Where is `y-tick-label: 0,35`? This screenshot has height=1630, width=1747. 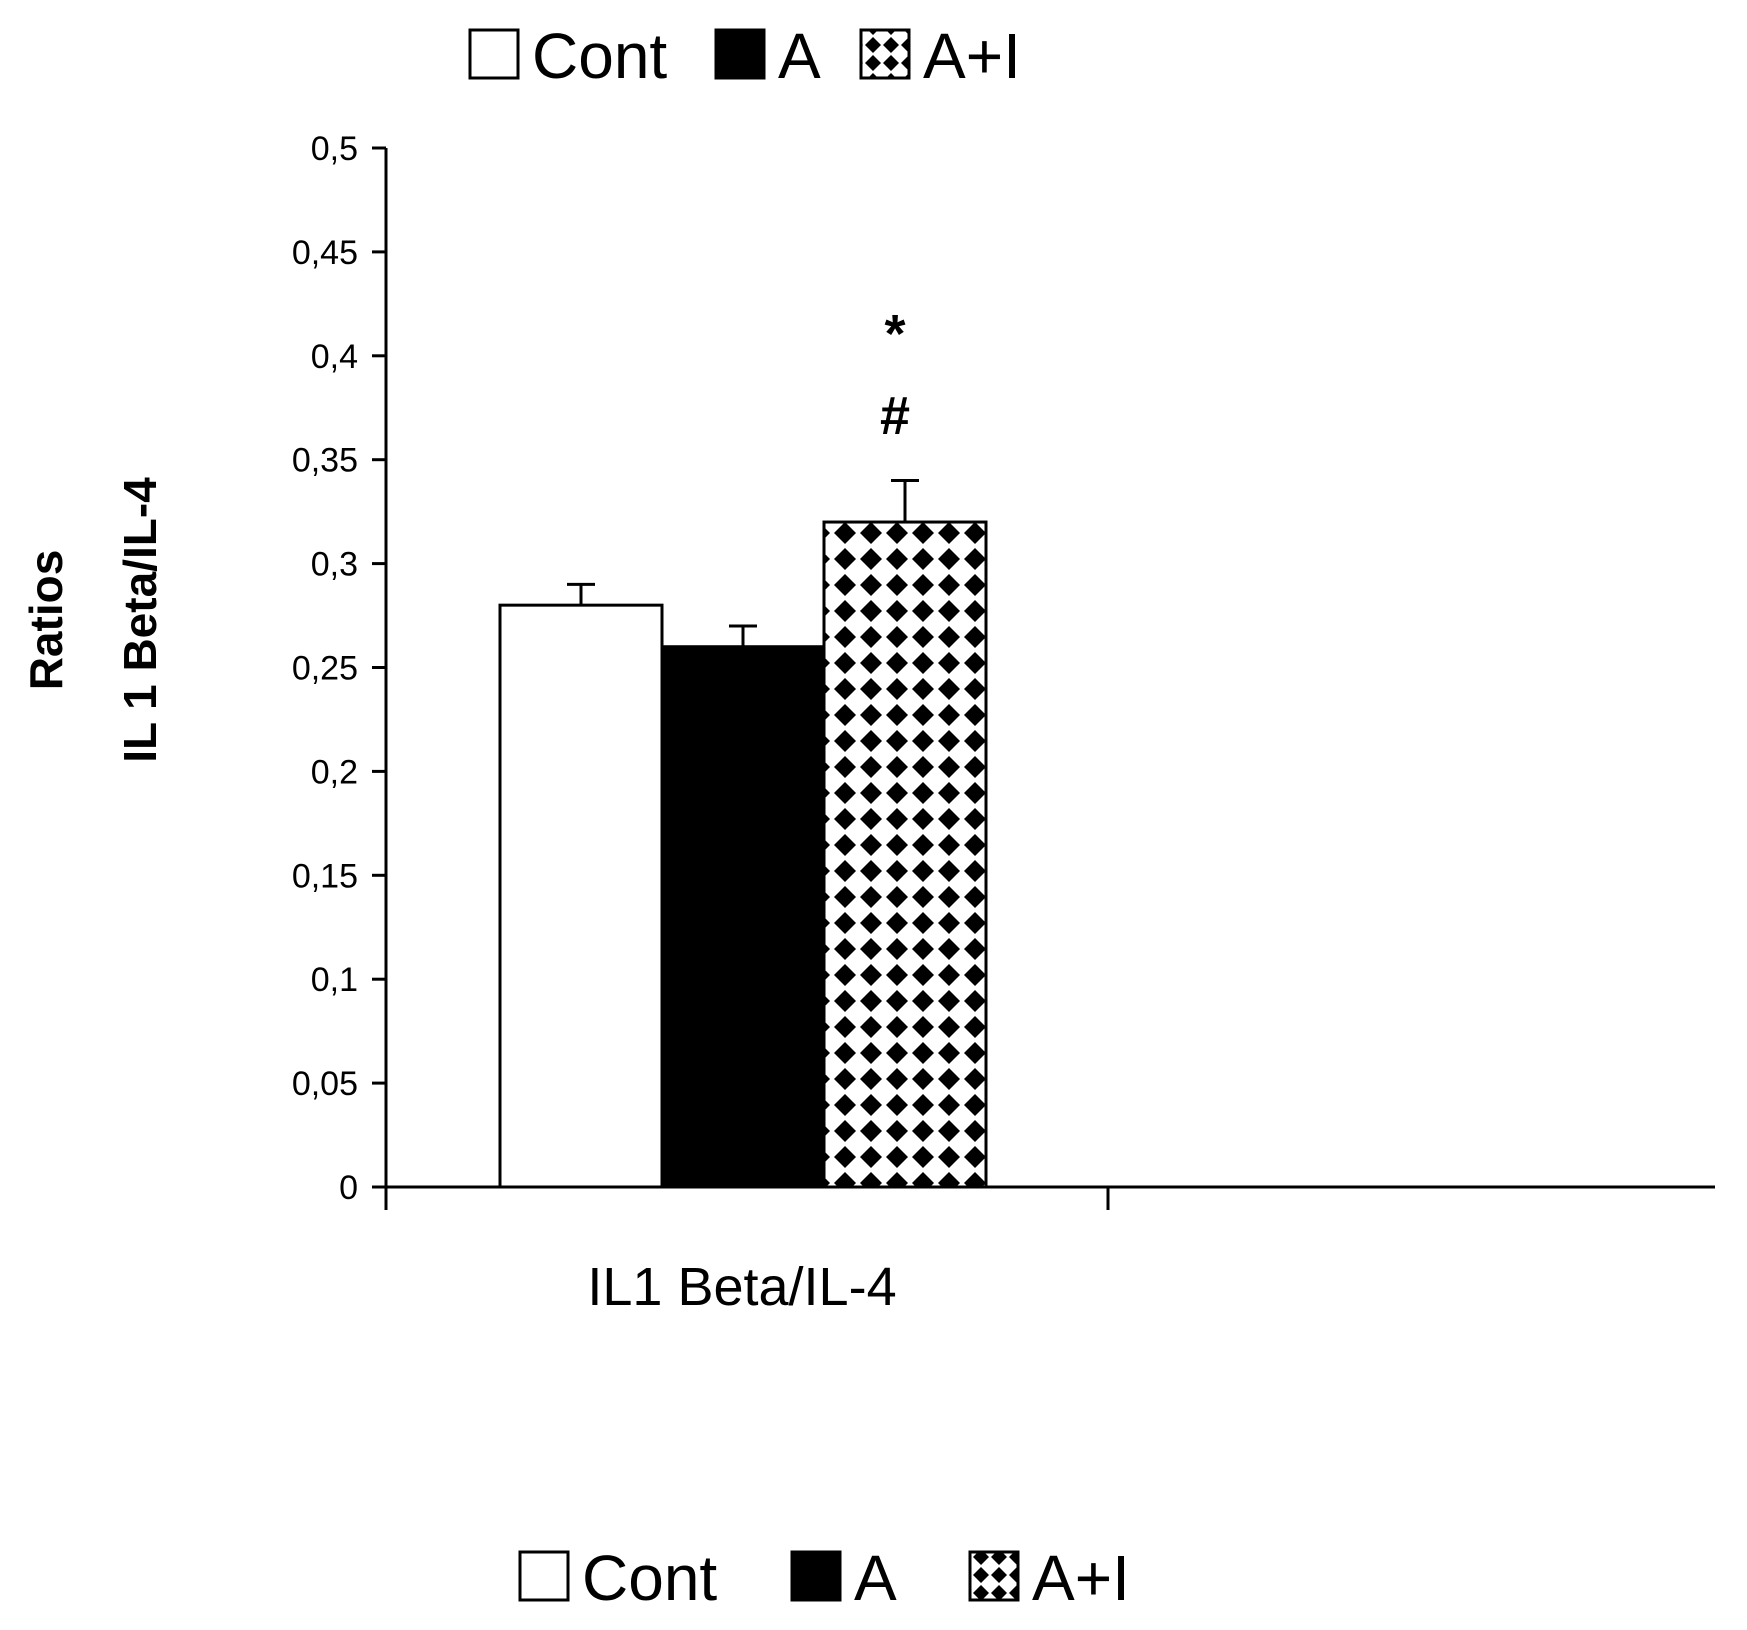 y-tick-label: 0,35 is located at coordinates (325, 461).